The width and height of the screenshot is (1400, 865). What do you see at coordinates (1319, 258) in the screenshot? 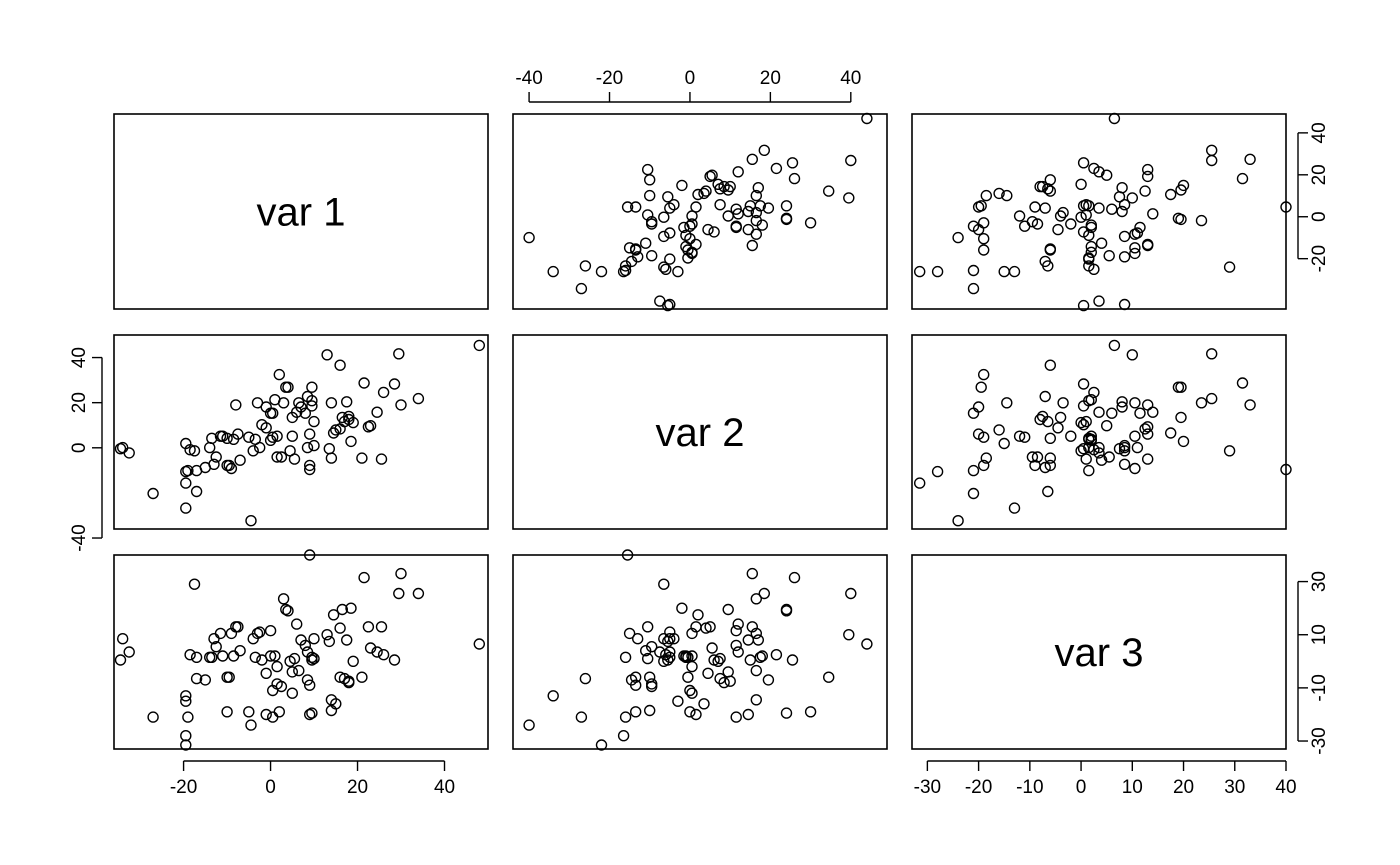
I see `right-axis-var2-tick-label-0: -20` at bounding box center [1319, 258].